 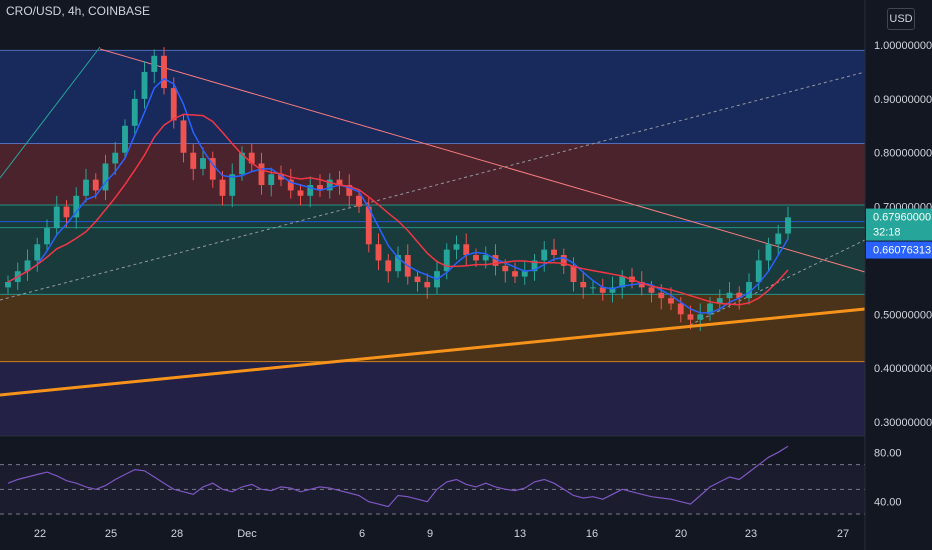 What do you see at coordinates (901, 19) in the screenshot?
I see `currency-button: USD` at bounding box center [901, 19].